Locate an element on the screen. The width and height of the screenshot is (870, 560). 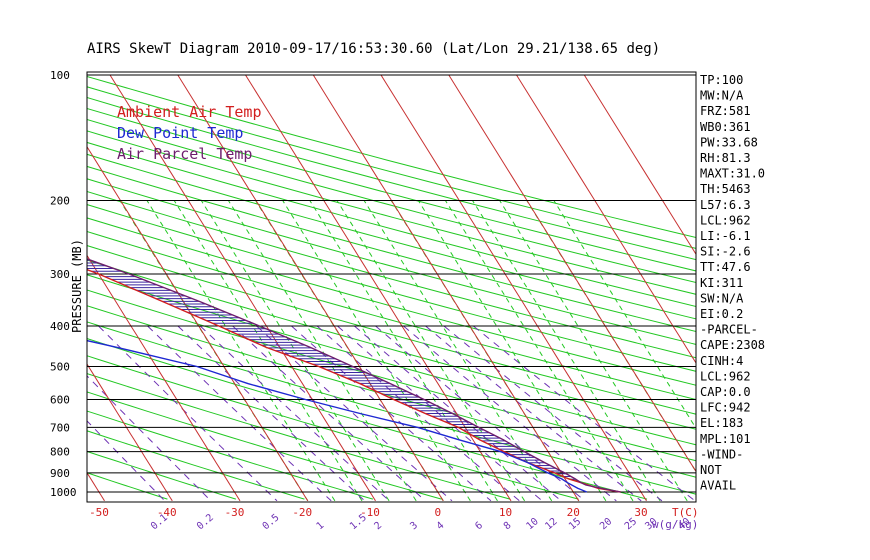
bottom-temp-tick-label: 10 is located at coordinates (505, 512).